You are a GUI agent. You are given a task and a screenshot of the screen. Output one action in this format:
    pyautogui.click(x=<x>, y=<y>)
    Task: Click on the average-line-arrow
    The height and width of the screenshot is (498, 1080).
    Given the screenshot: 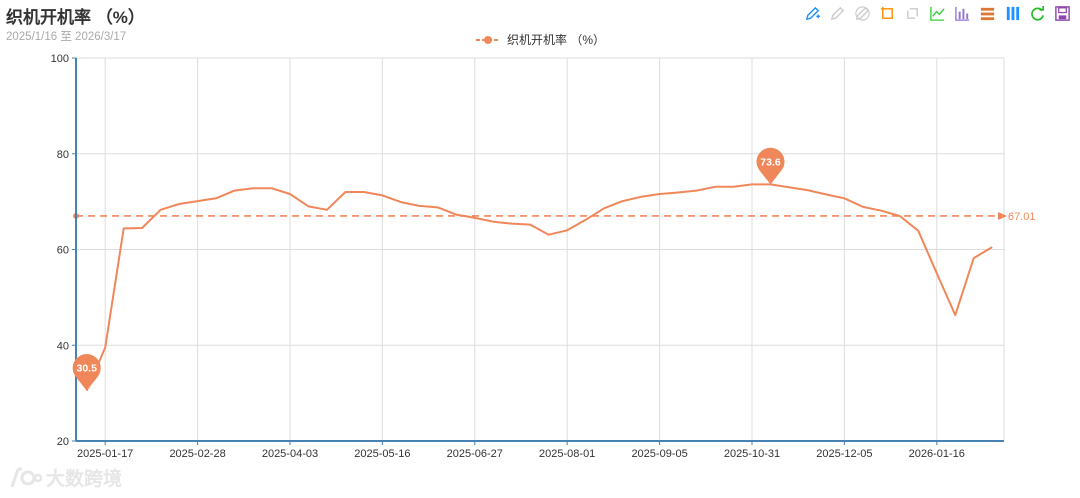 What is the action you would take?
    pyautogui.click(x=1002, y=215)
    